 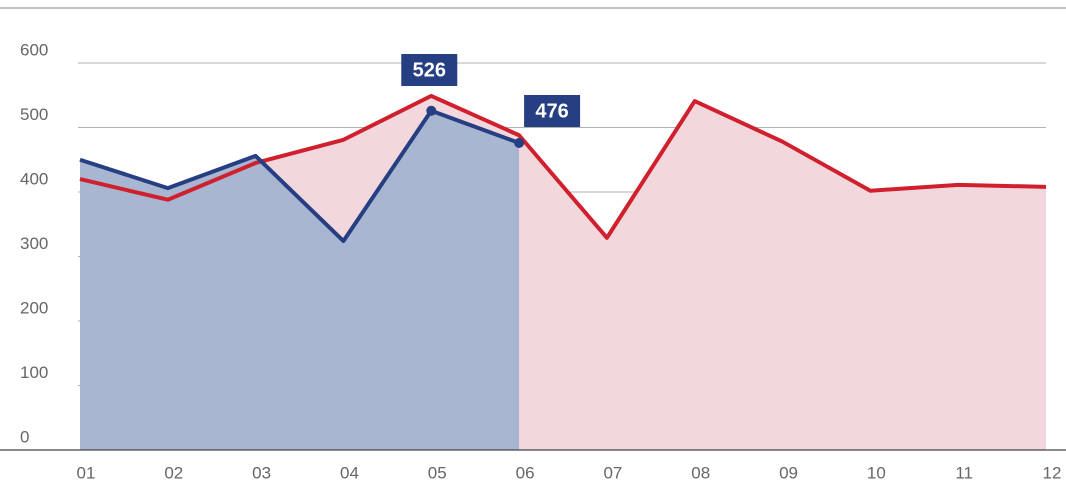 What do you see at coordinates (700, 472) in the screenshot?
I see `x-tick-label: 08` at bounding box center [700, 472].